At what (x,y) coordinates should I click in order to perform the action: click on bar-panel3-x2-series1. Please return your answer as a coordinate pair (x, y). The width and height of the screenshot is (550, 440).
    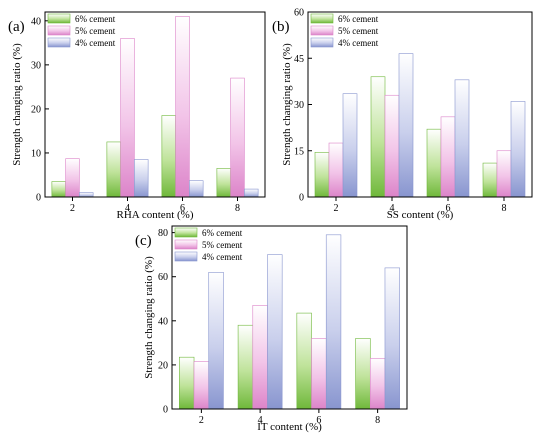
    Looking at the image, I should click on (187, 383).